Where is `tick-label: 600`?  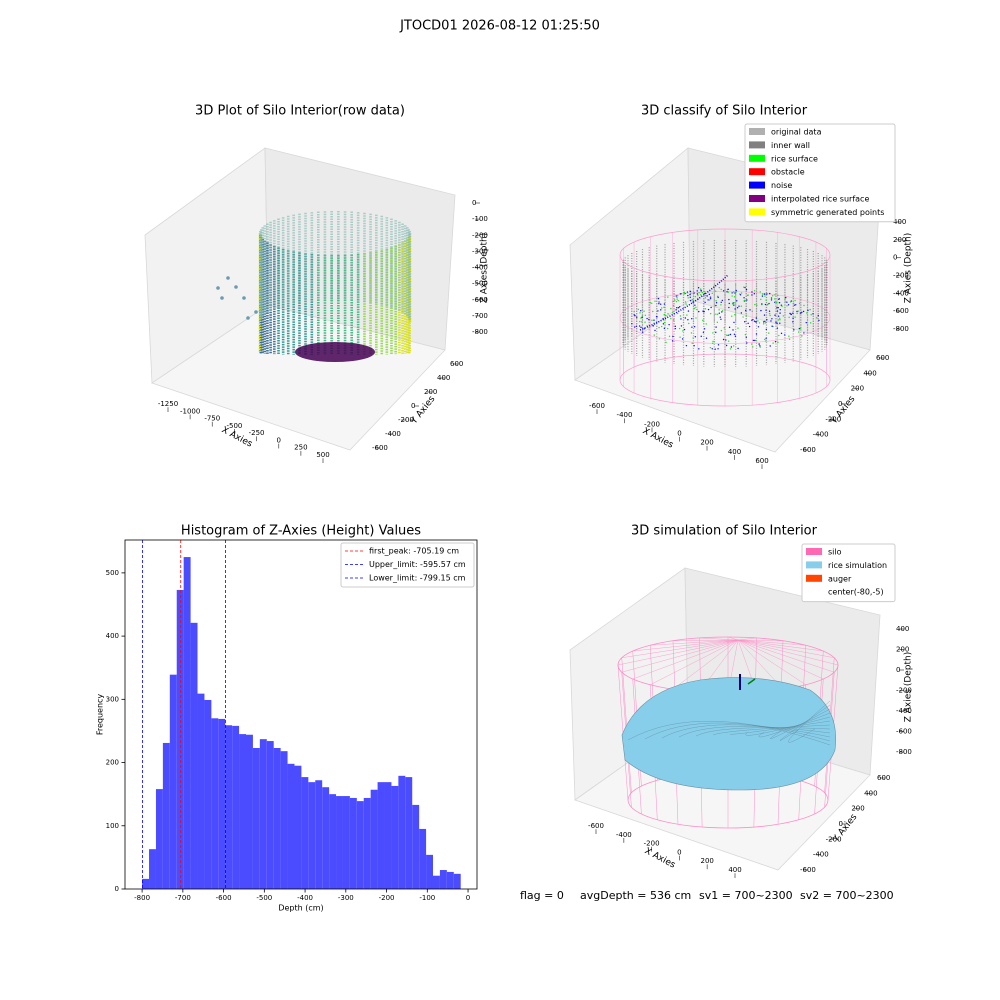
tick-label: 600 is located at coordinates (882, 358).